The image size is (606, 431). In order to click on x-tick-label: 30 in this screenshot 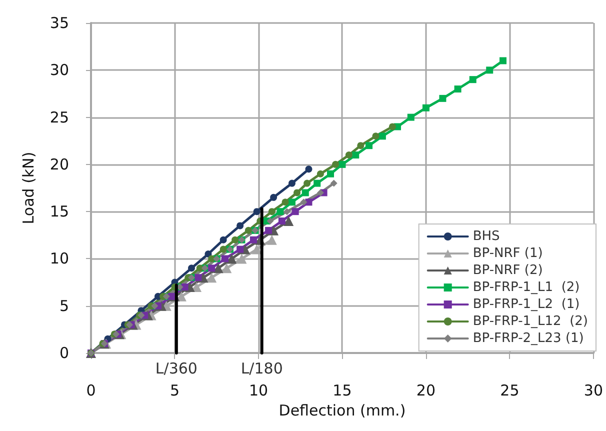, I will do `click(594, 391)`.